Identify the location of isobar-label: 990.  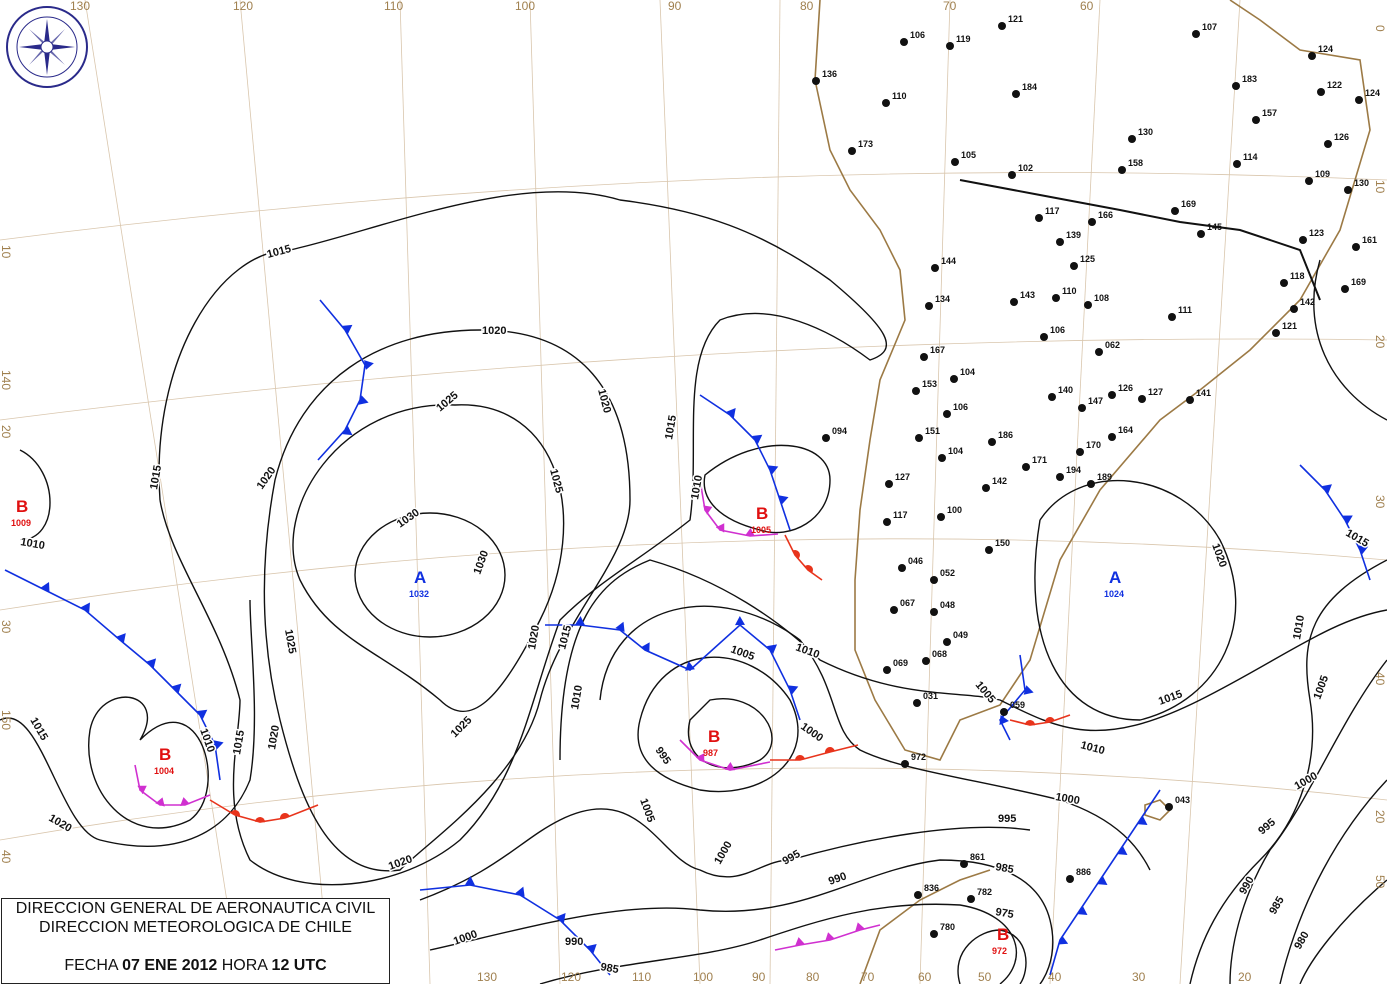
(1247, 886).